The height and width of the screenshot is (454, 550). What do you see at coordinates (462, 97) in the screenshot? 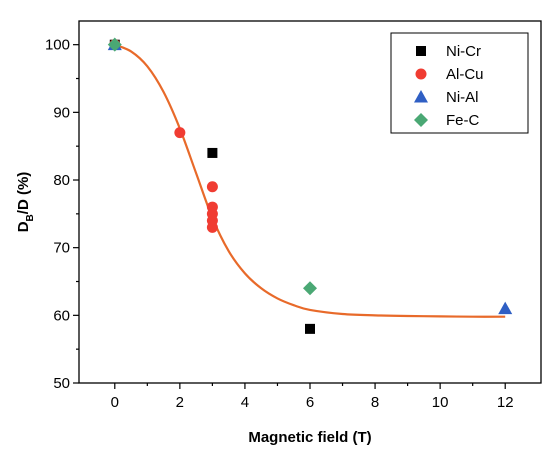
I see `legend-label: Ni-Al` at bounding box center [462, 97].